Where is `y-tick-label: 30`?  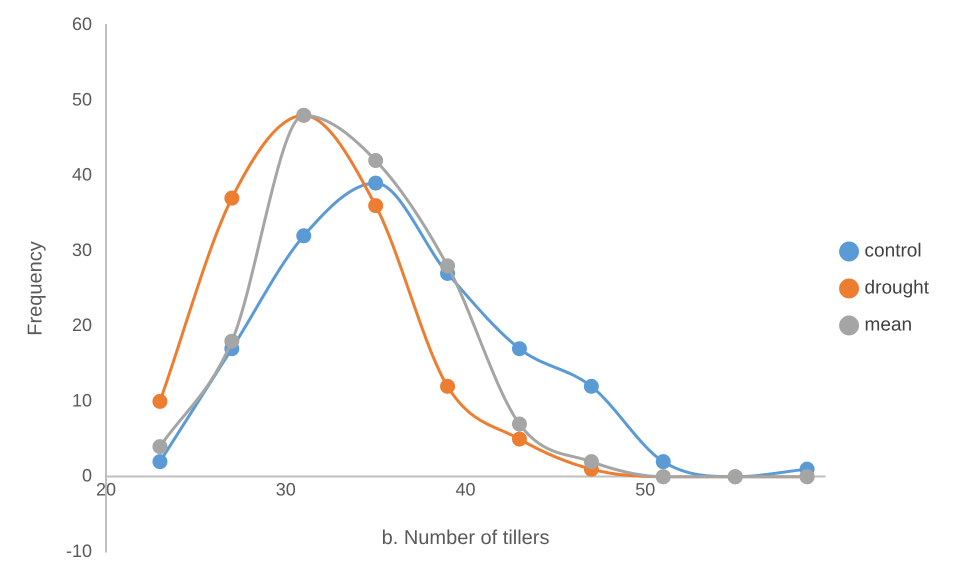 y-tick-label: 30 is located at coordinates (82, 250).